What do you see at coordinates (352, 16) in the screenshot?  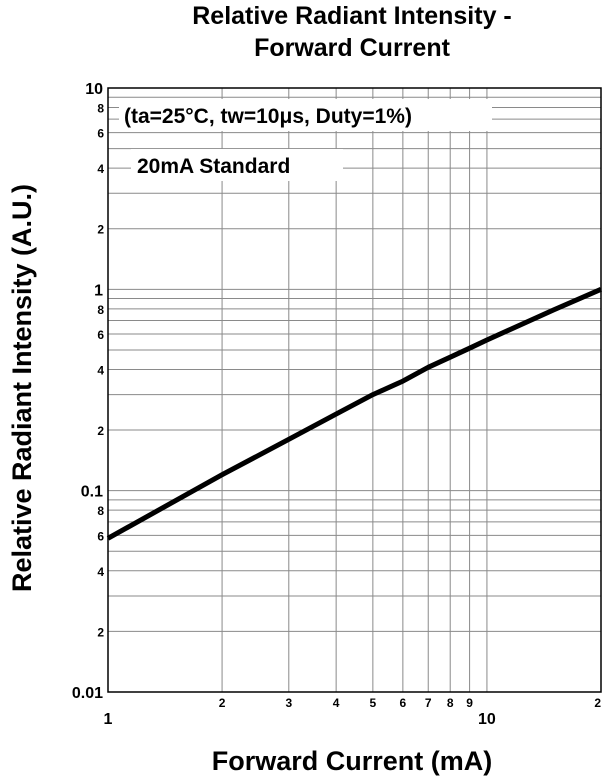 I see `chart-title-line-1: Relative Radiant Intensity -` at bounding box center [352, 16].